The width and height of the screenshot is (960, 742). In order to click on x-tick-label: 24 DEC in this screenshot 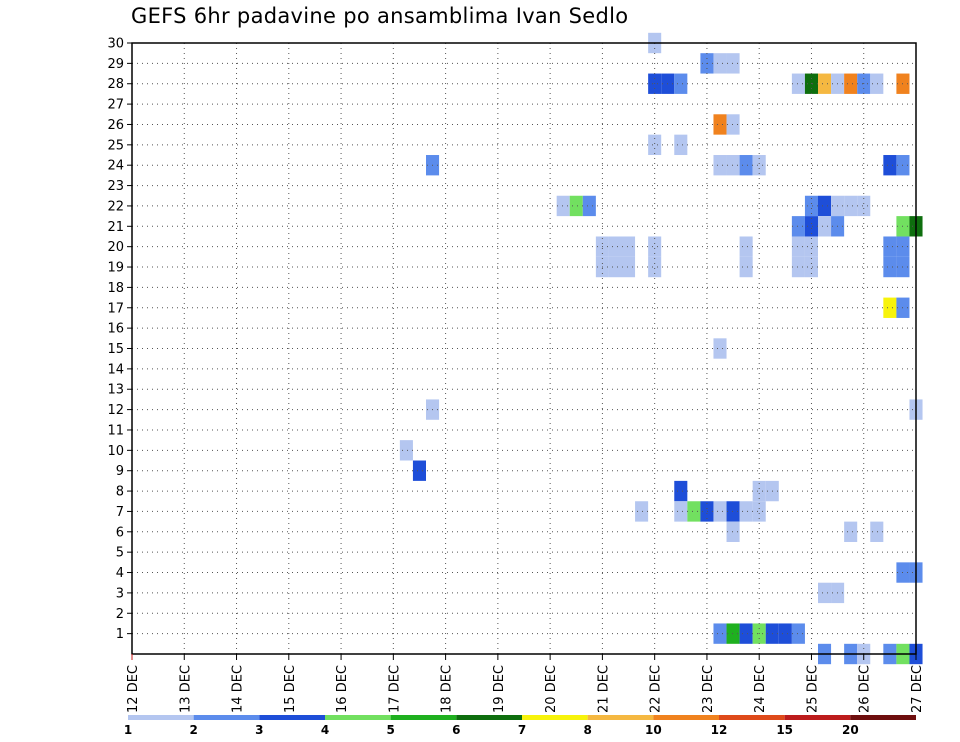, I will do `click(760, 689)`.